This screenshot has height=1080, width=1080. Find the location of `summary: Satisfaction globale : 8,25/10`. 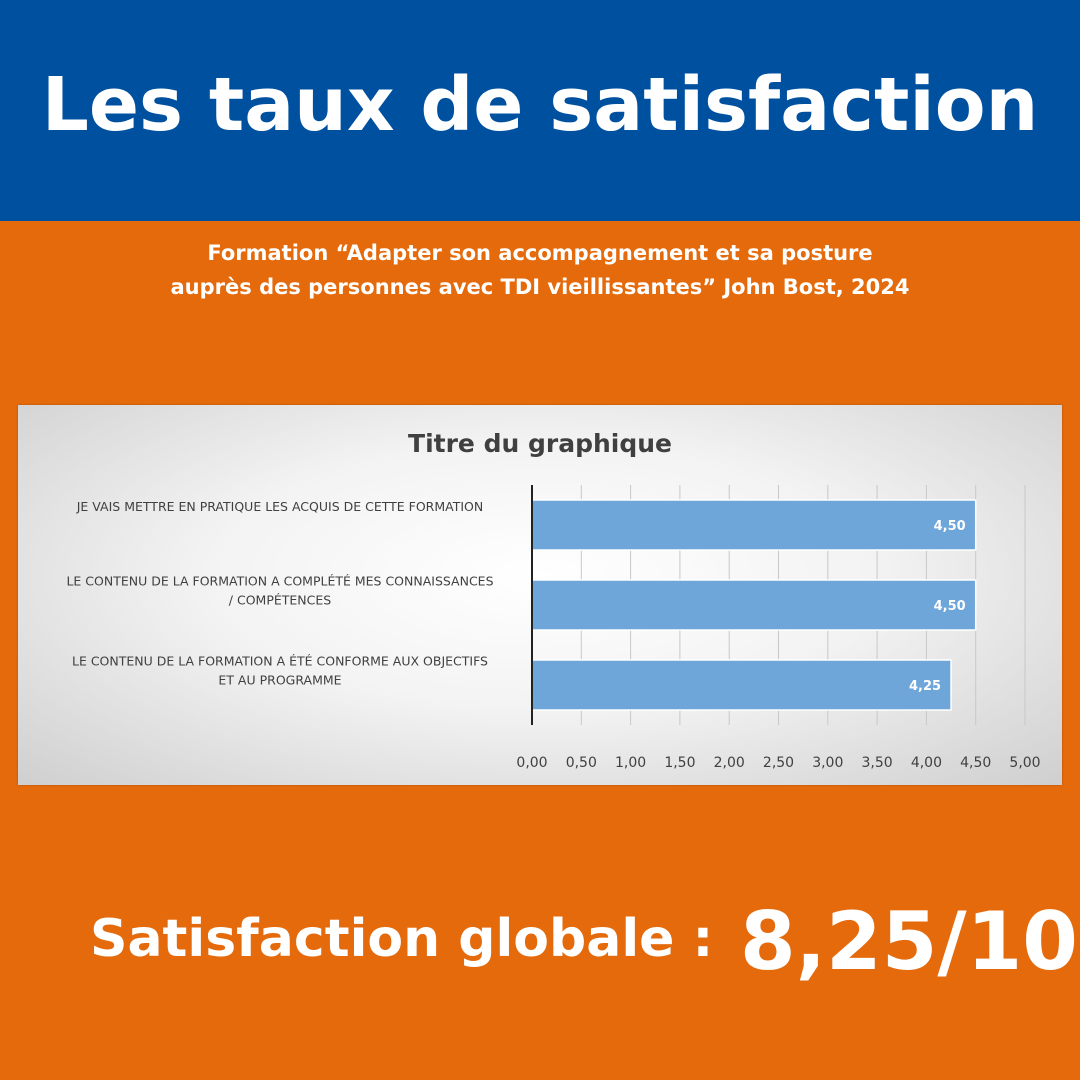

summary: Satisfaction globale : 8,25/10 is located at coordinates (540, 945).